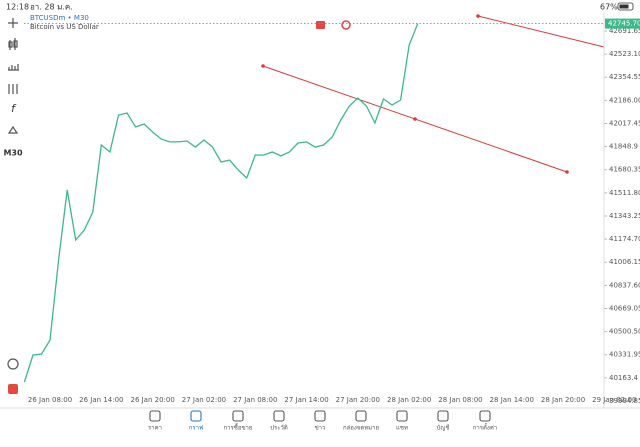 This screenshot has height=447, width=640. Describe the element at coordinates (624, 332) in the screenshot. I see `y-tick-label: 40500.50` at that location.